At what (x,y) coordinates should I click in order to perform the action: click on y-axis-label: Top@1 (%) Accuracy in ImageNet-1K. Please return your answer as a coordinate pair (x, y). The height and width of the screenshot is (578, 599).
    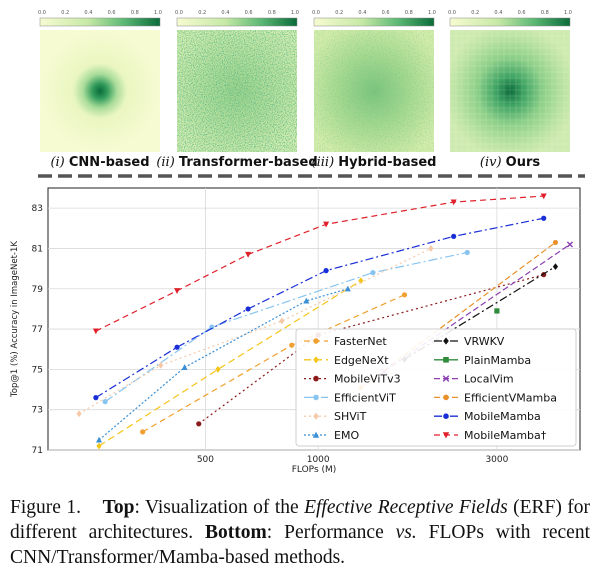
    Looking at the image, I should click on (15, 319).